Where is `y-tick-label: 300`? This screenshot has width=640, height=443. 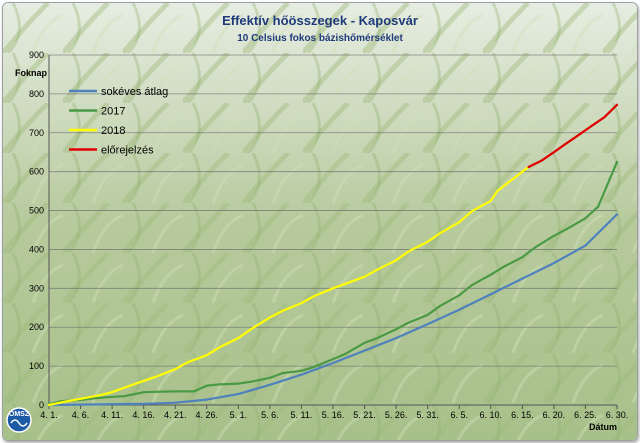
y-tick-label: 300 is located at coordinates (36, 288).